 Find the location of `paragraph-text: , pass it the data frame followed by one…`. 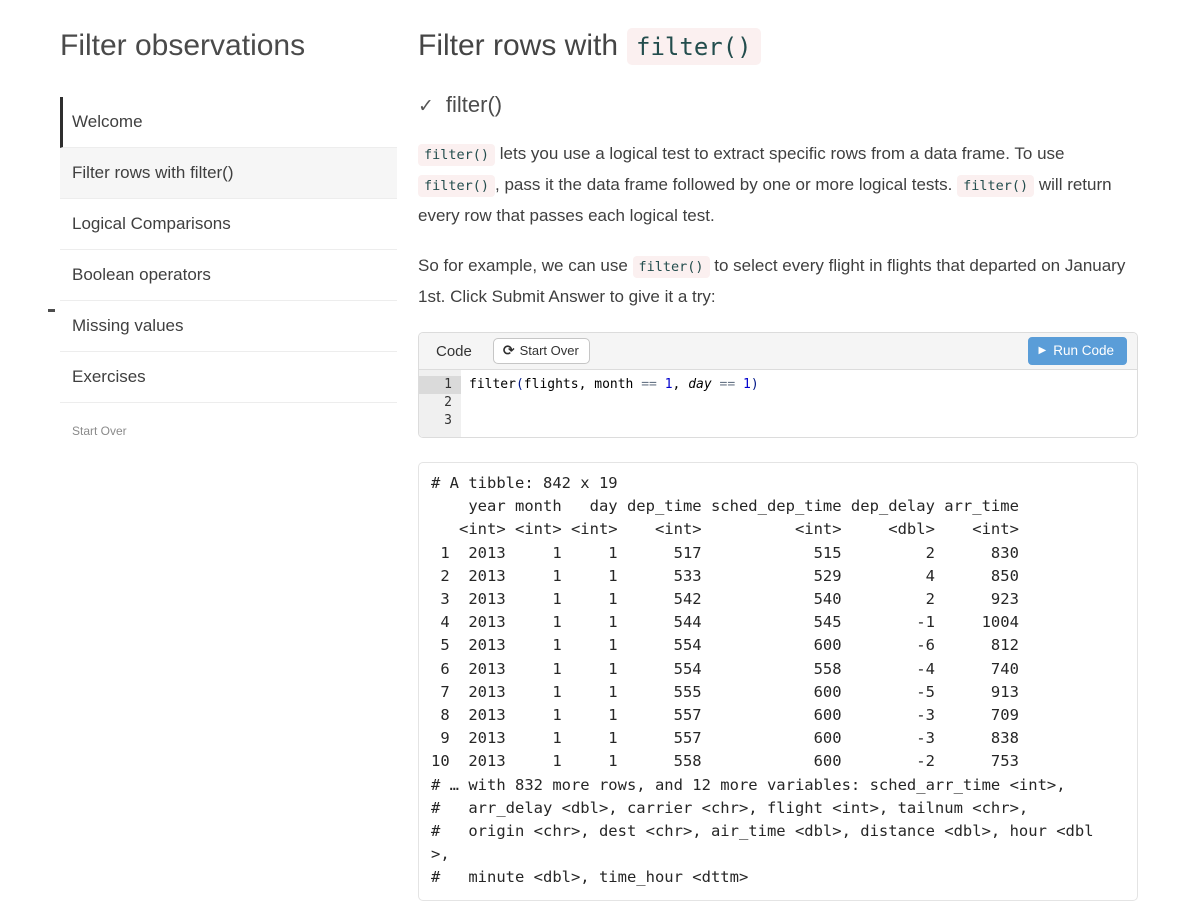

paragraph-text: , pass it the data frame followed by one… is located at coordinates (726, 184).